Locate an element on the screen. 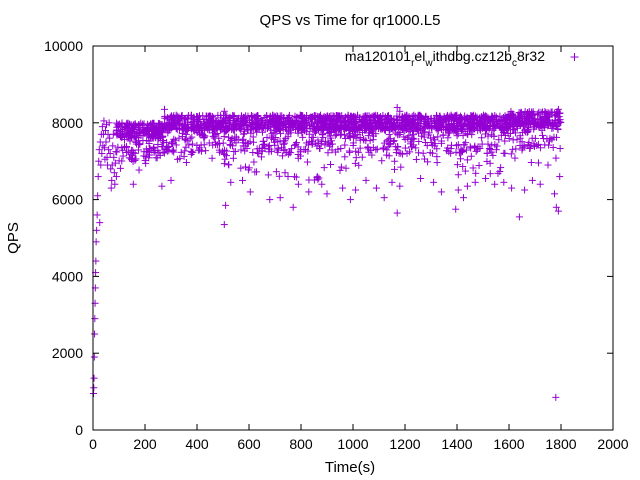 The height and width of the screenshot is (480, 640). legend-label: ma120101relwithdbg.cz12bc8r32 is located at coordinates (445, 58).